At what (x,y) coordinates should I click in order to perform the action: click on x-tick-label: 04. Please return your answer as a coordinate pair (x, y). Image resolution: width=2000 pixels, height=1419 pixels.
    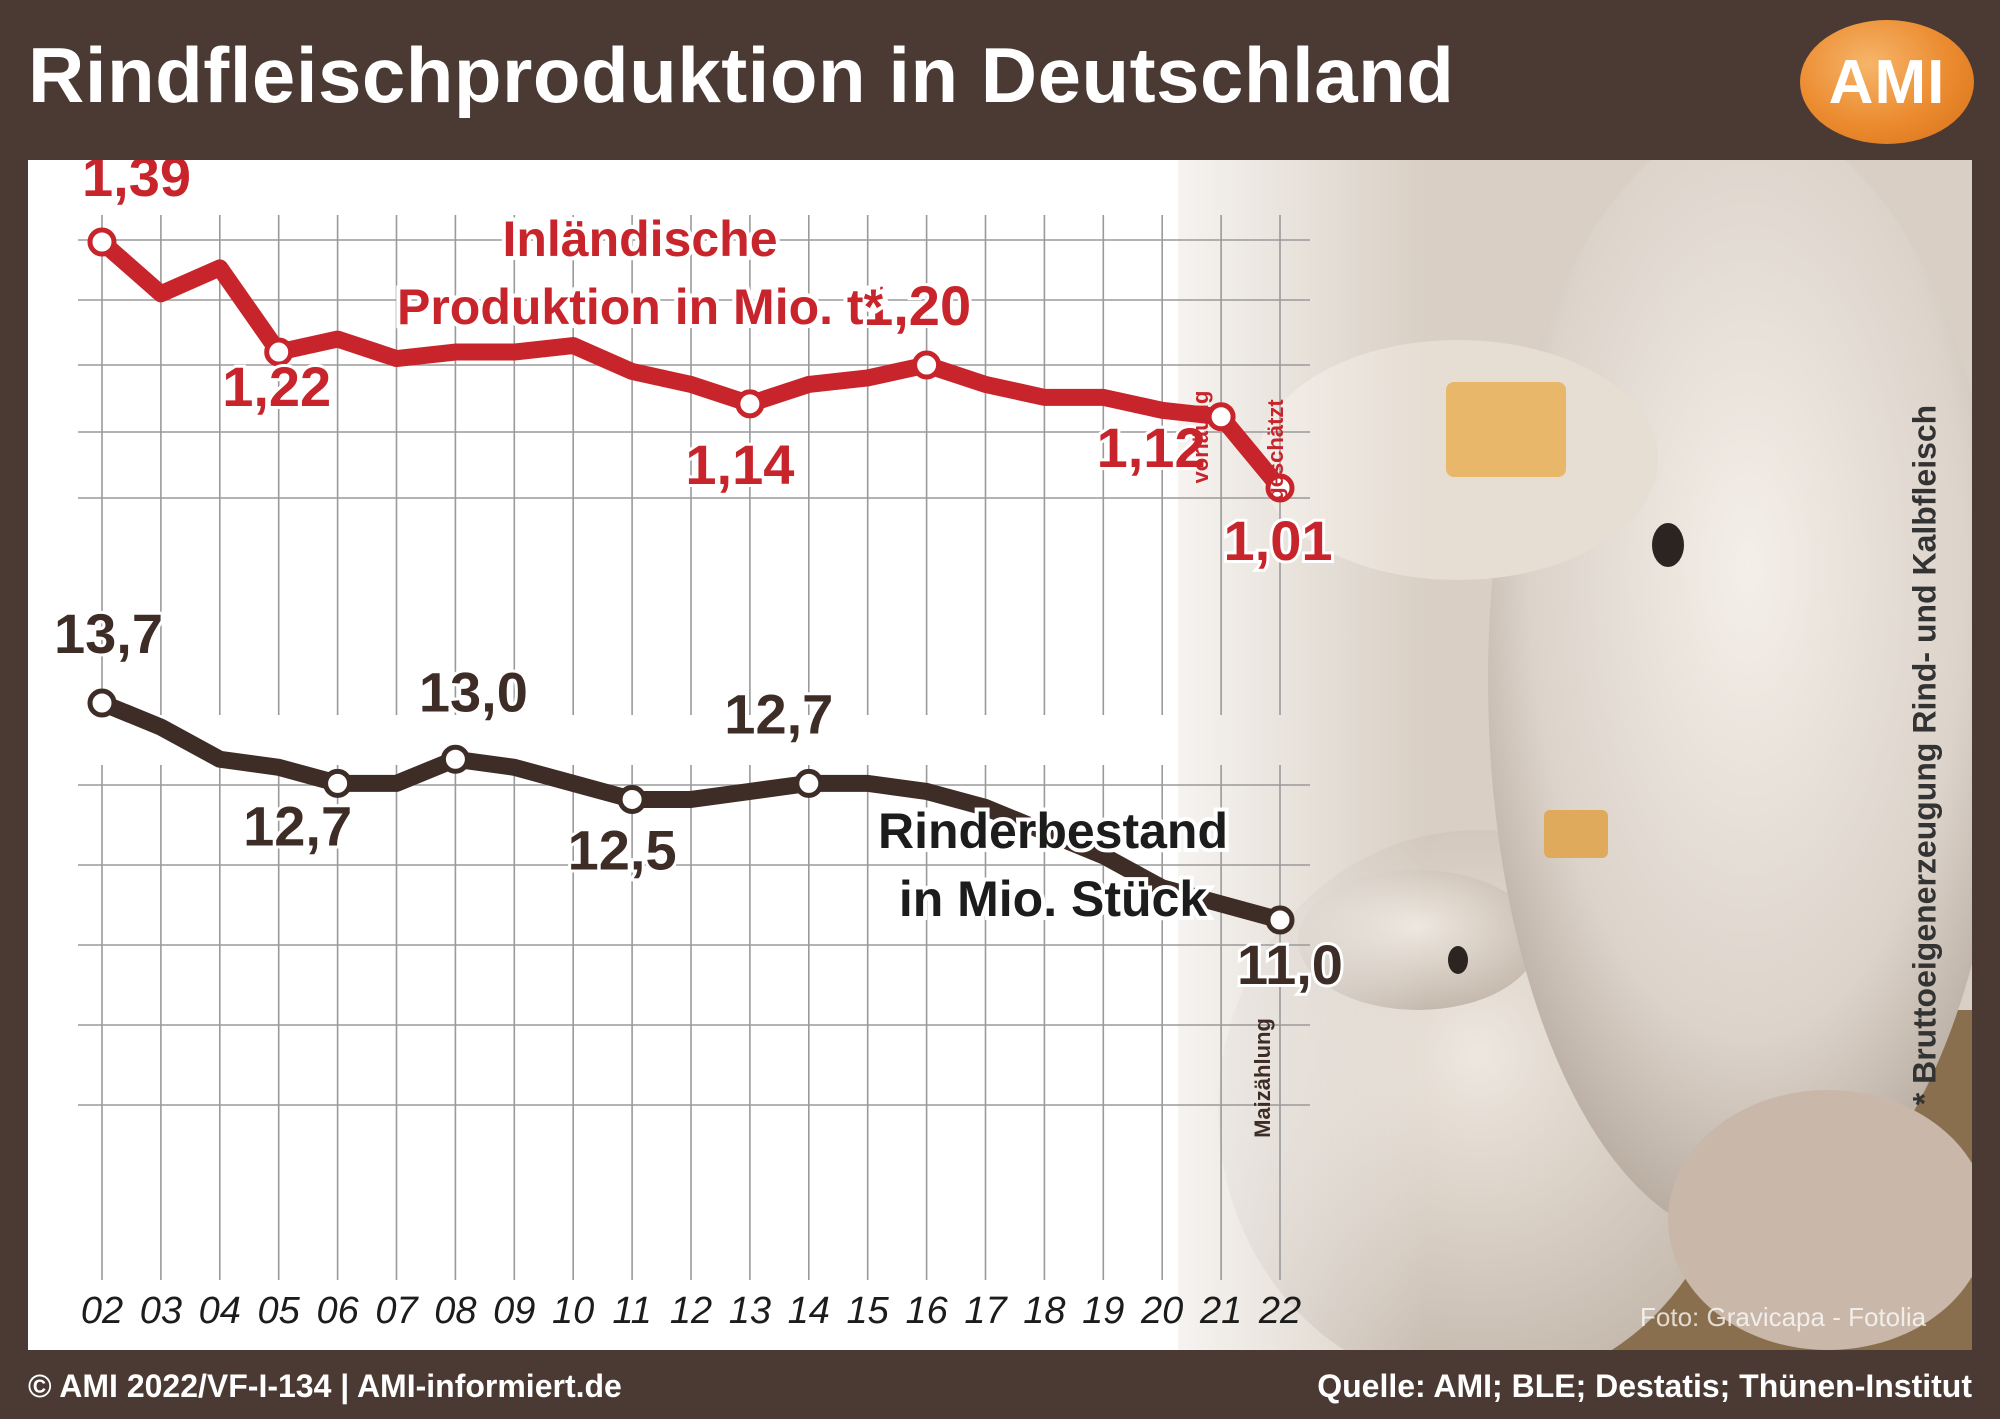
    Looking at the image, I should click on (220, 1311).